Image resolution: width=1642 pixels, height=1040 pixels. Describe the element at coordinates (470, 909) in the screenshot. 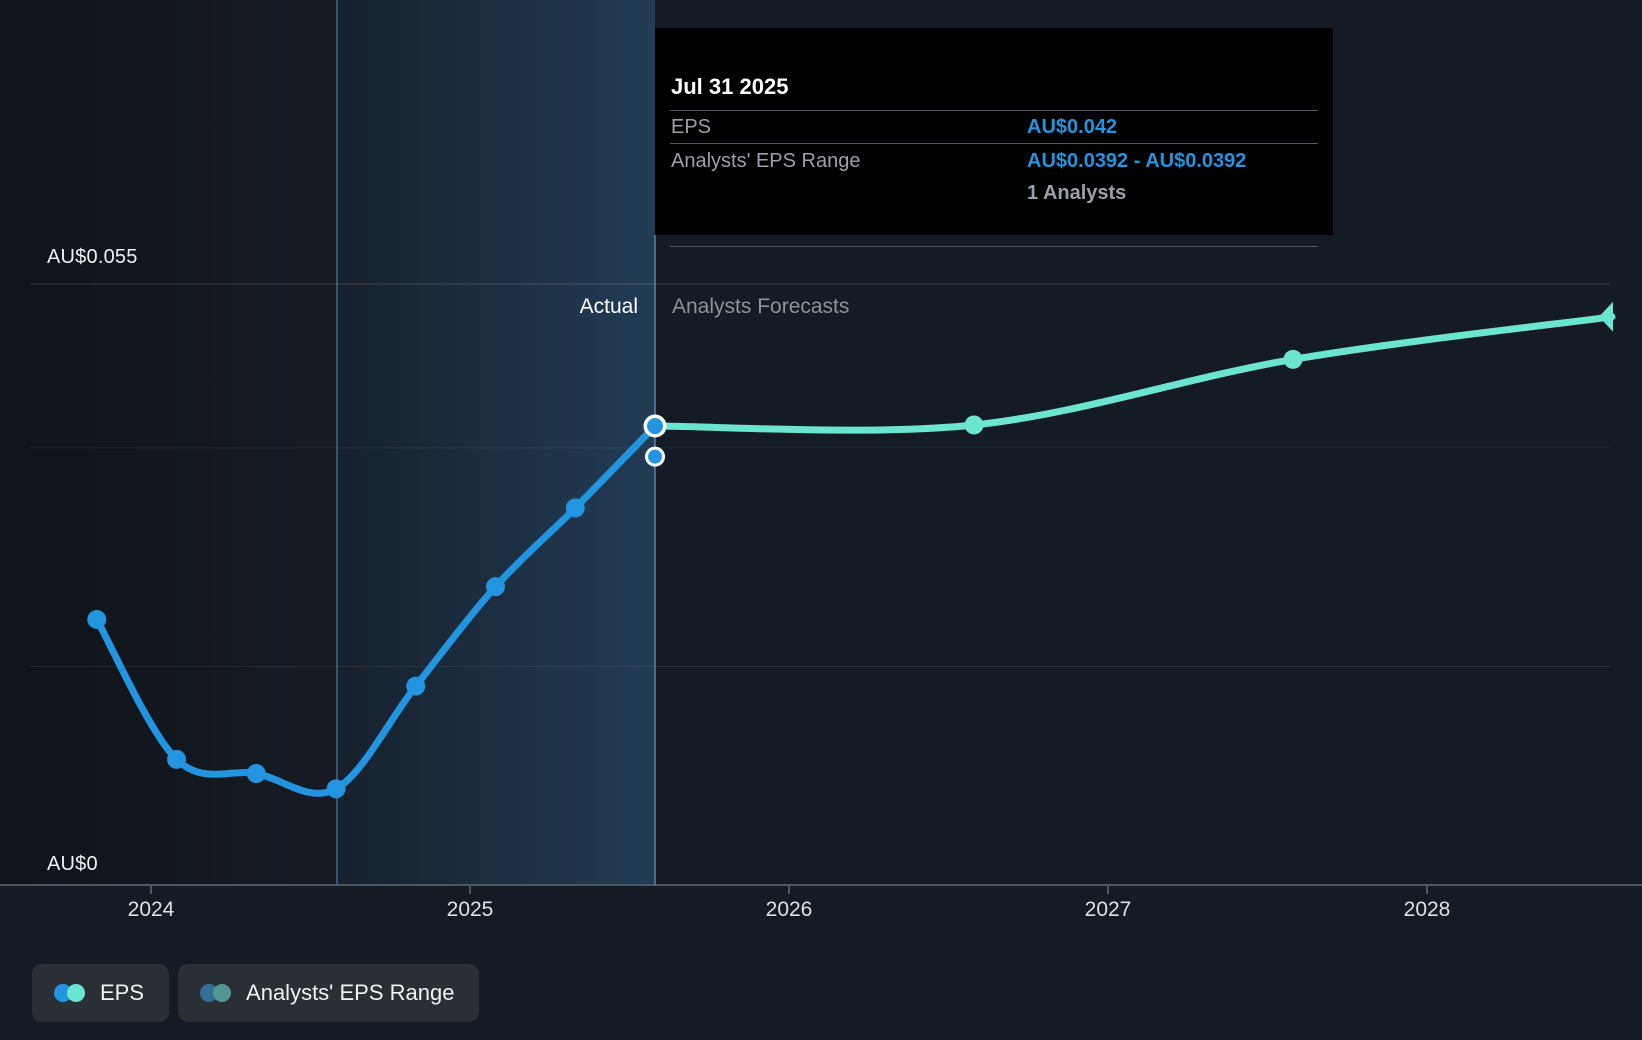

I see `x-tick-label-2025: 2025` at that location.